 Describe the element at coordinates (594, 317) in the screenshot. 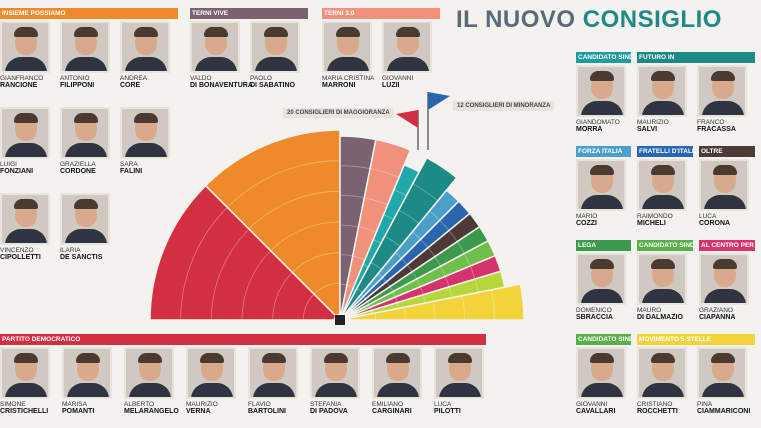

I see `last-name: SBRACCIA` at that location.